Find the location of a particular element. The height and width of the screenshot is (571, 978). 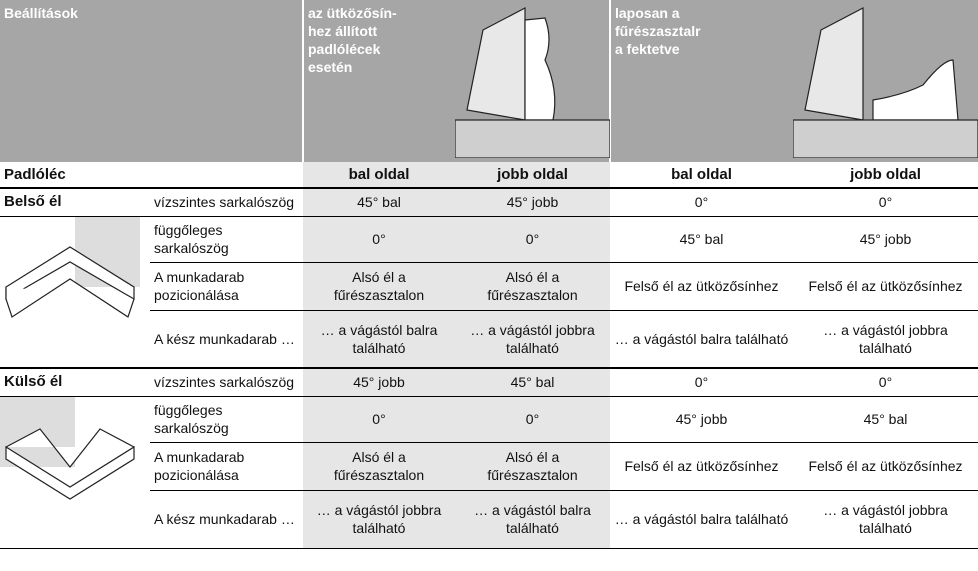

illustration-upright is located at coordinates (532, 81).